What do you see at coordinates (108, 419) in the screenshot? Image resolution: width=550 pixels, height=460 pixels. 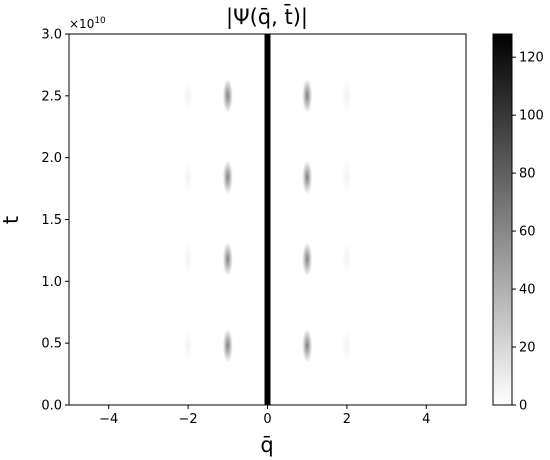 I see `x-tick-label: −4` at bounding box center [108, 419].